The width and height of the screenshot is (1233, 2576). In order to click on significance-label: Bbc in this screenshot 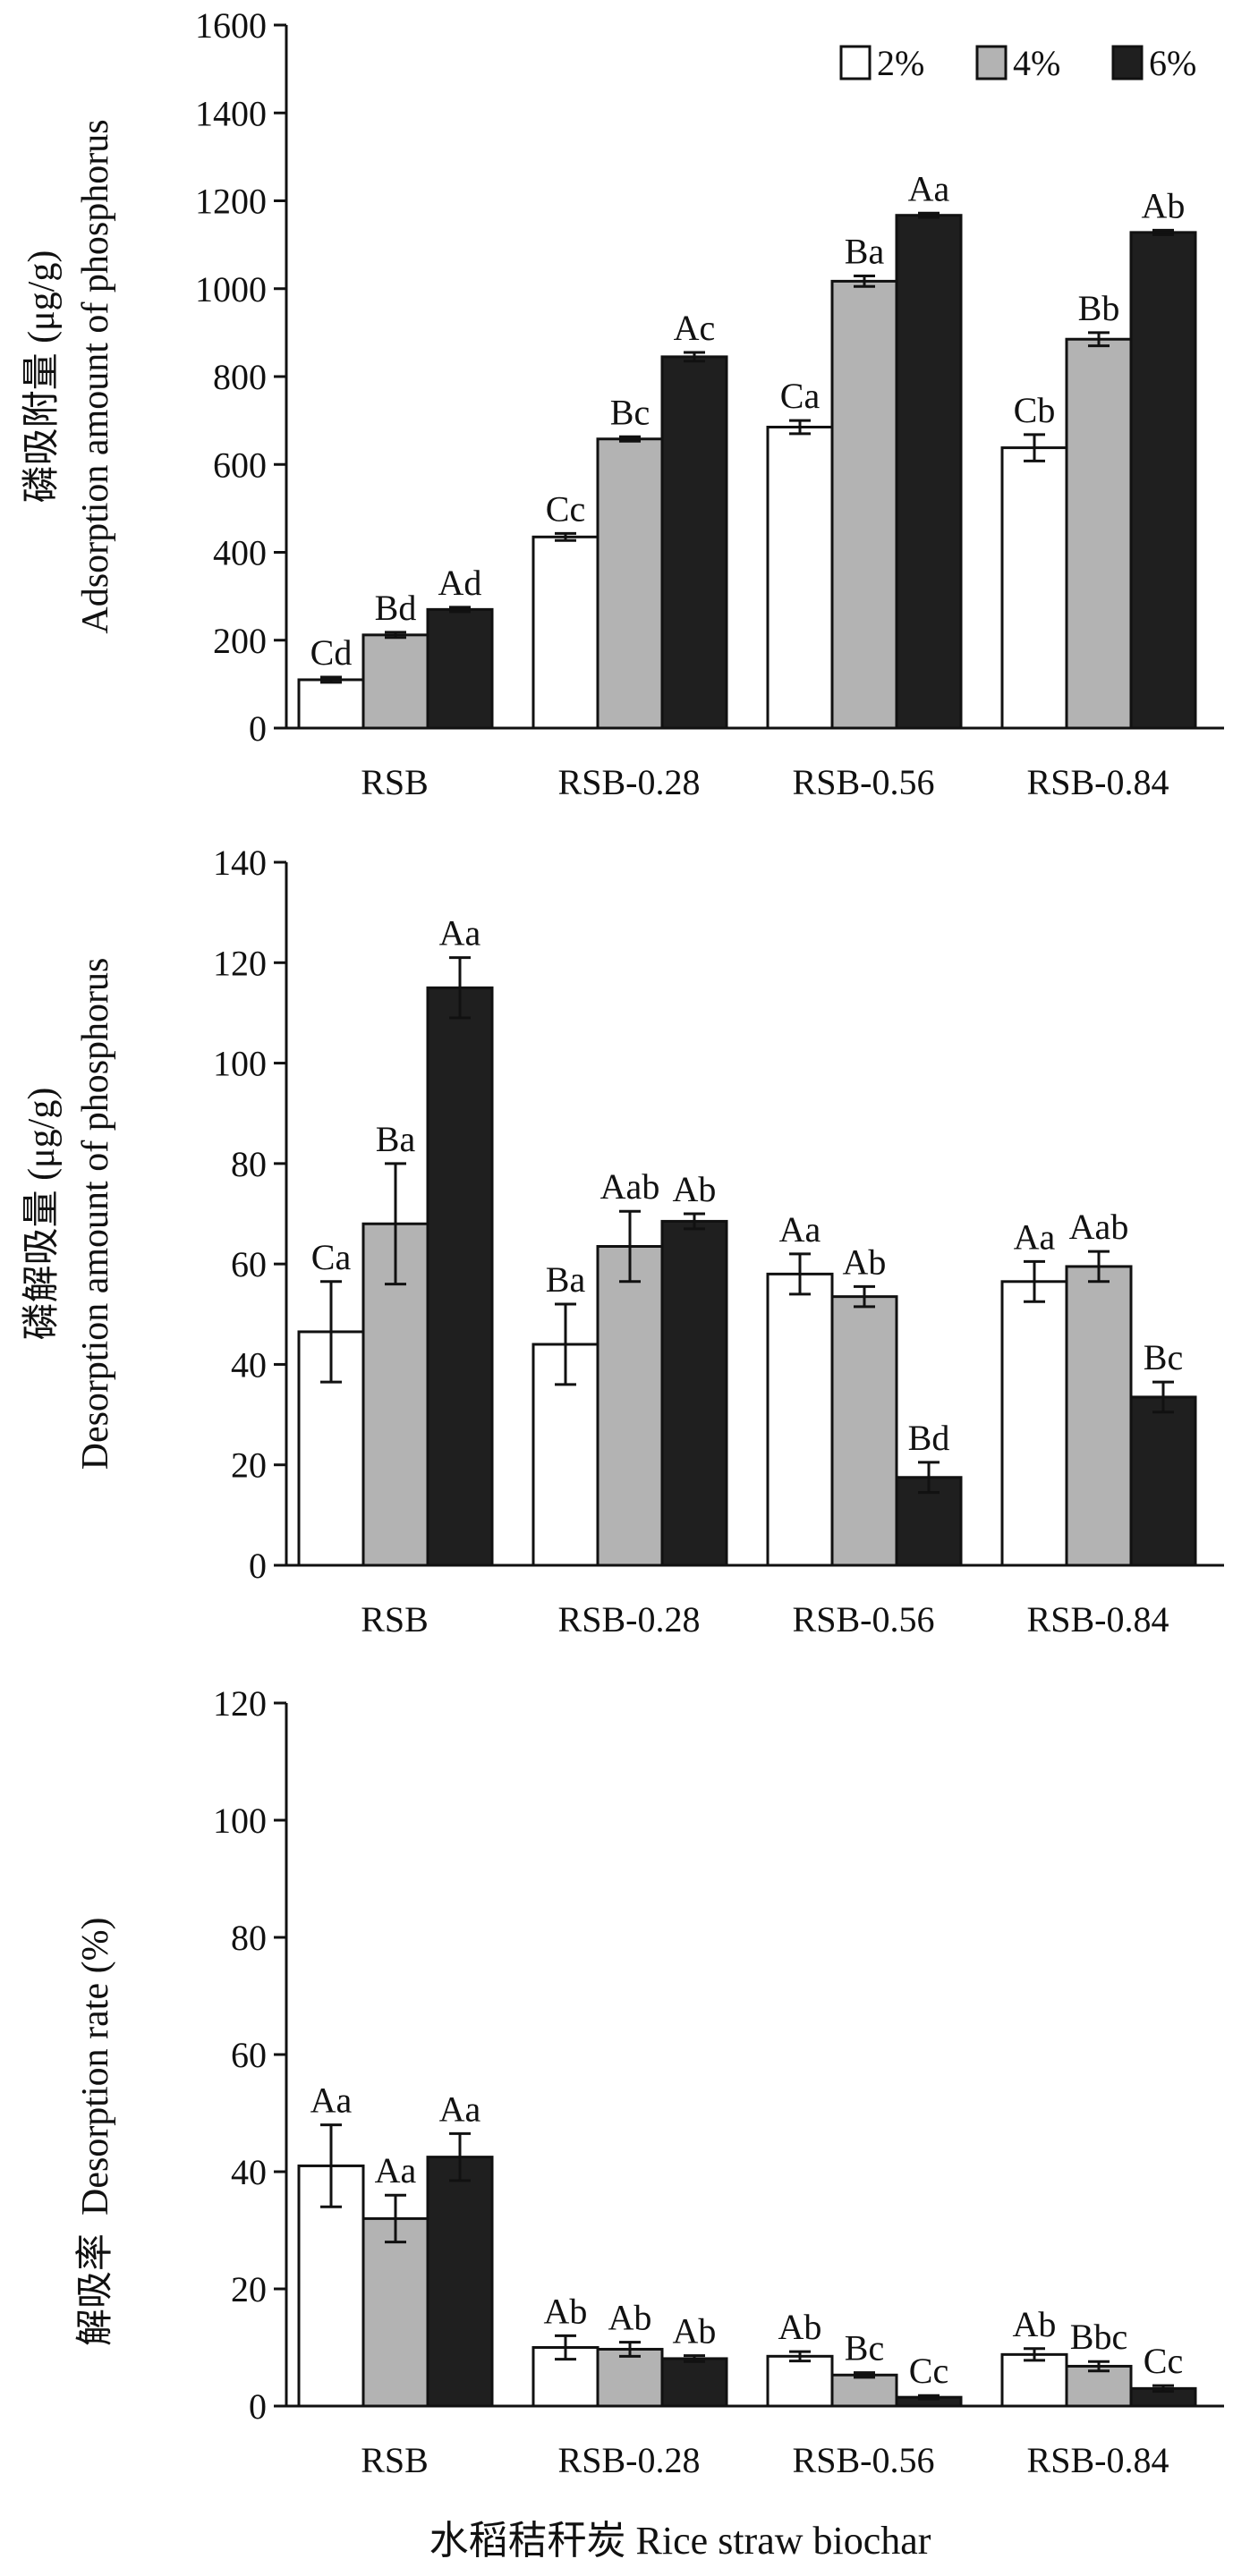, I will do `click(1098, 2337)`.